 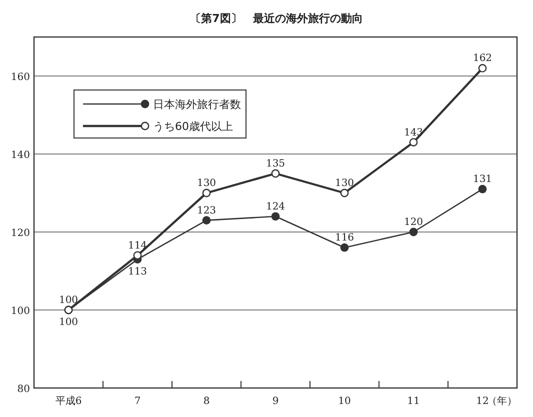 I want to click on legend-label: 日本海外旅行者数, so click(x=197, y=104).